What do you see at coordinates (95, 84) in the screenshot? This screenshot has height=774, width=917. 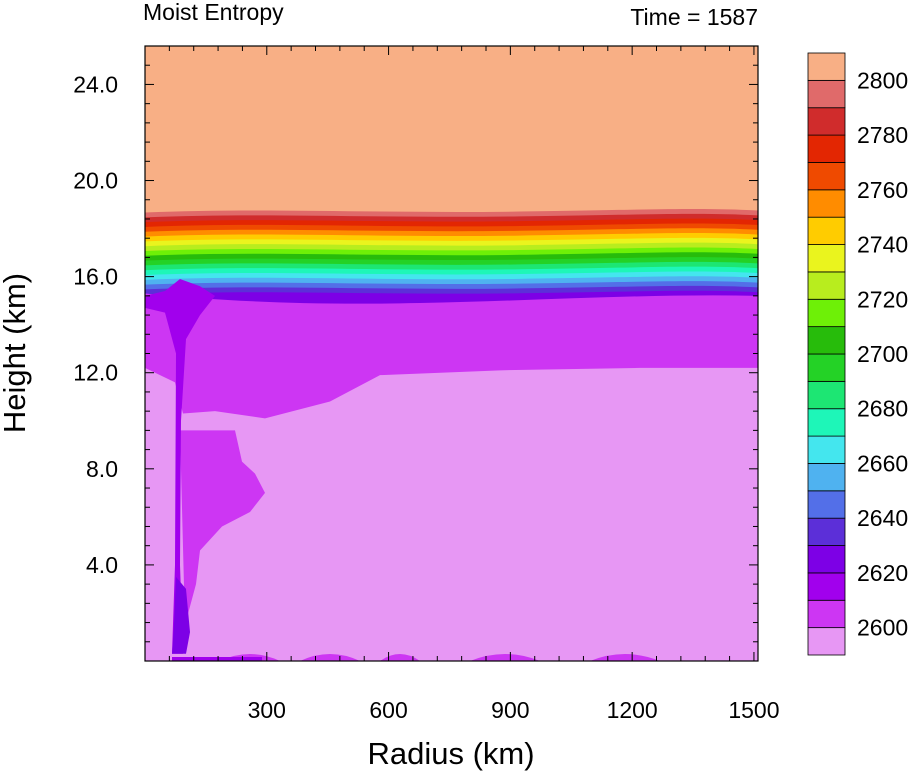 I see `y-tick-label: 24.0` at bounding box center [95, 84].